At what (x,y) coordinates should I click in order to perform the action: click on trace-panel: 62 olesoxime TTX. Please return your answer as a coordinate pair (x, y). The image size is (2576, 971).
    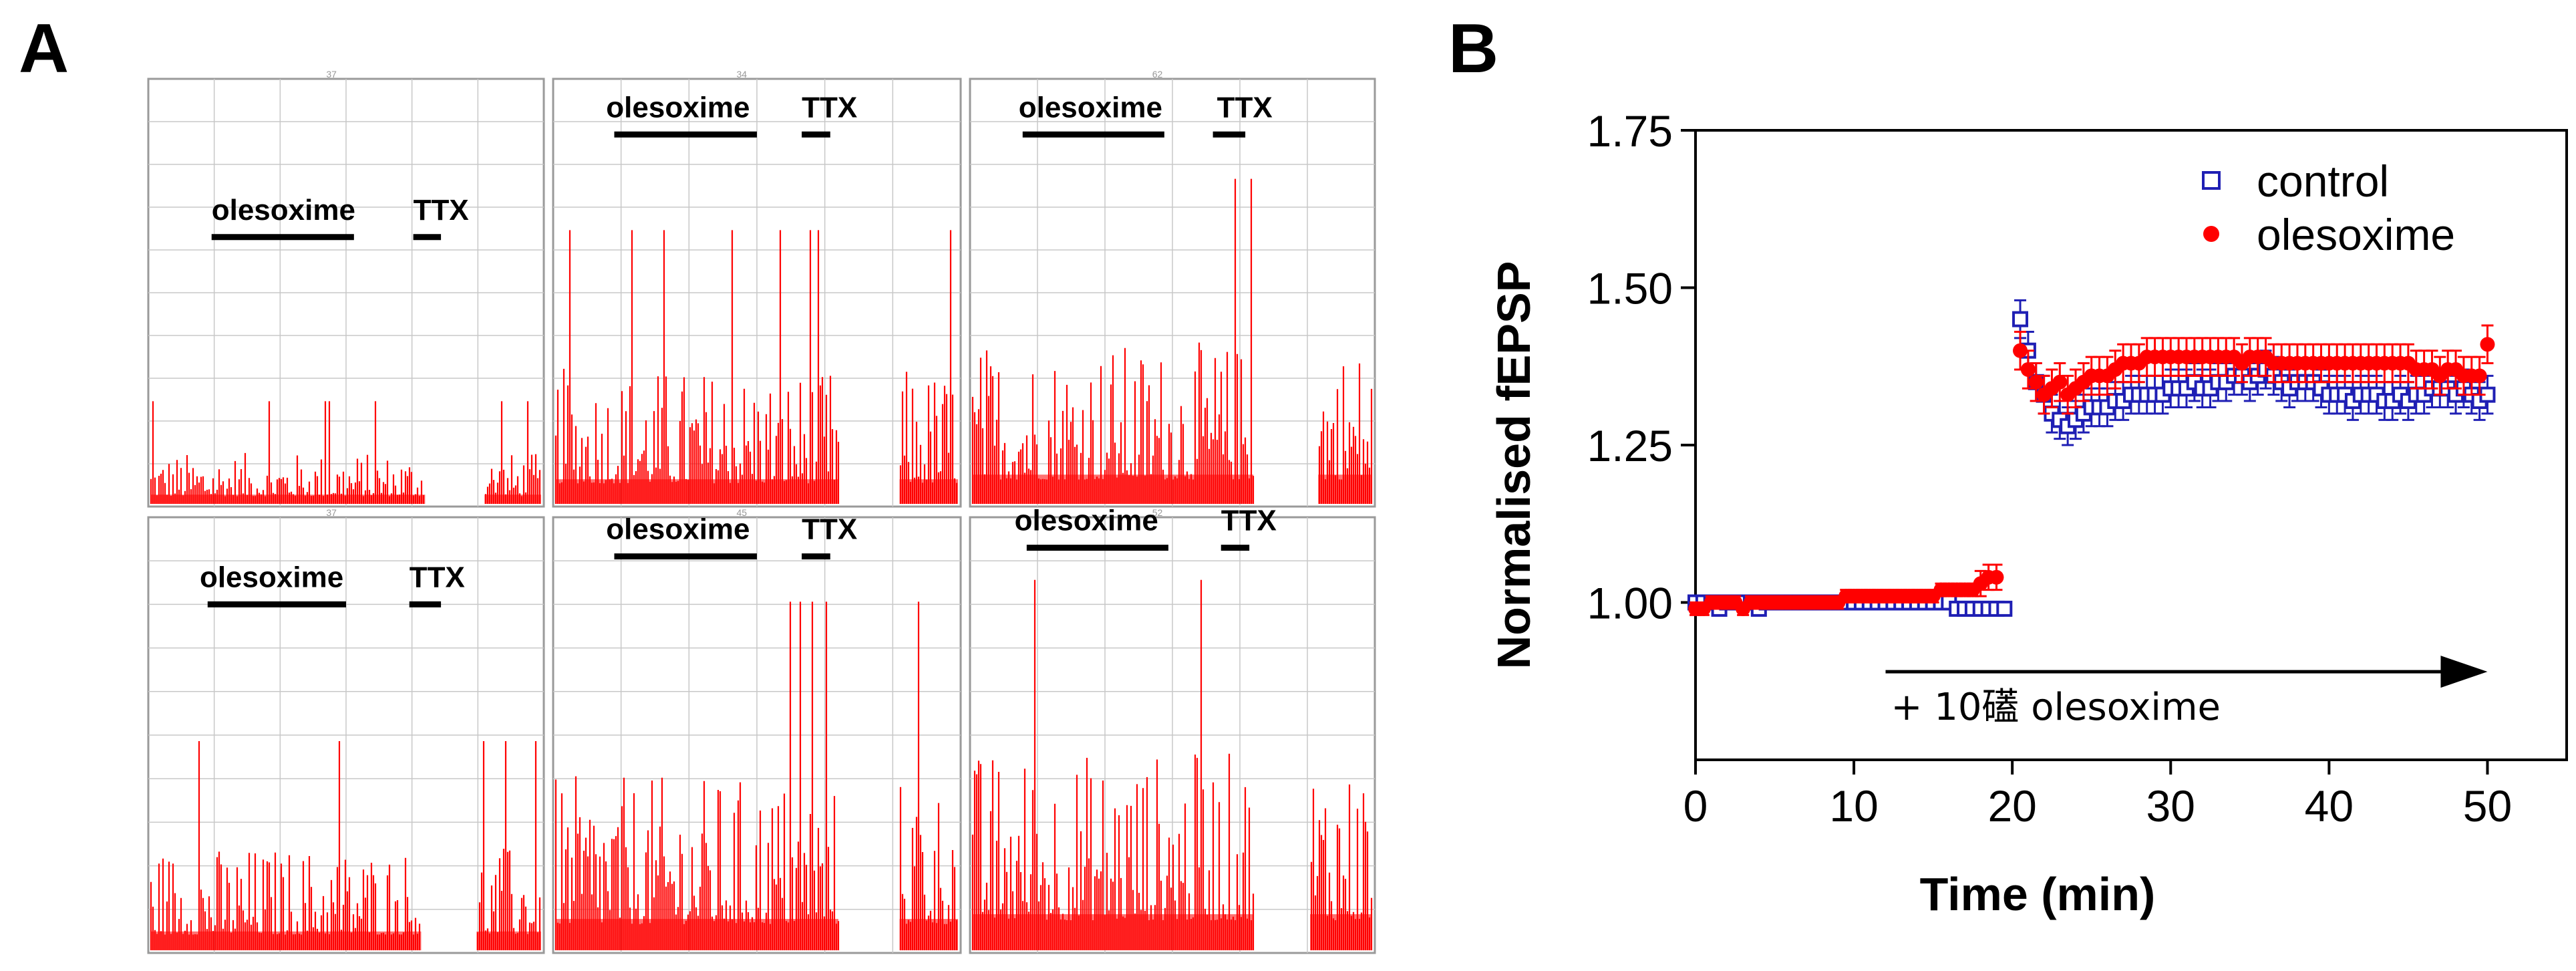
    Looking at the image, I should click on (1172, 288).